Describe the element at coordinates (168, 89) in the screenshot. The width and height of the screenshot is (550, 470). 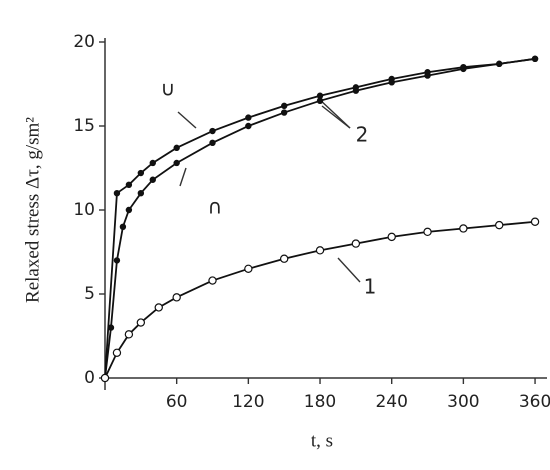
I see `annotation: ∪` at that location.